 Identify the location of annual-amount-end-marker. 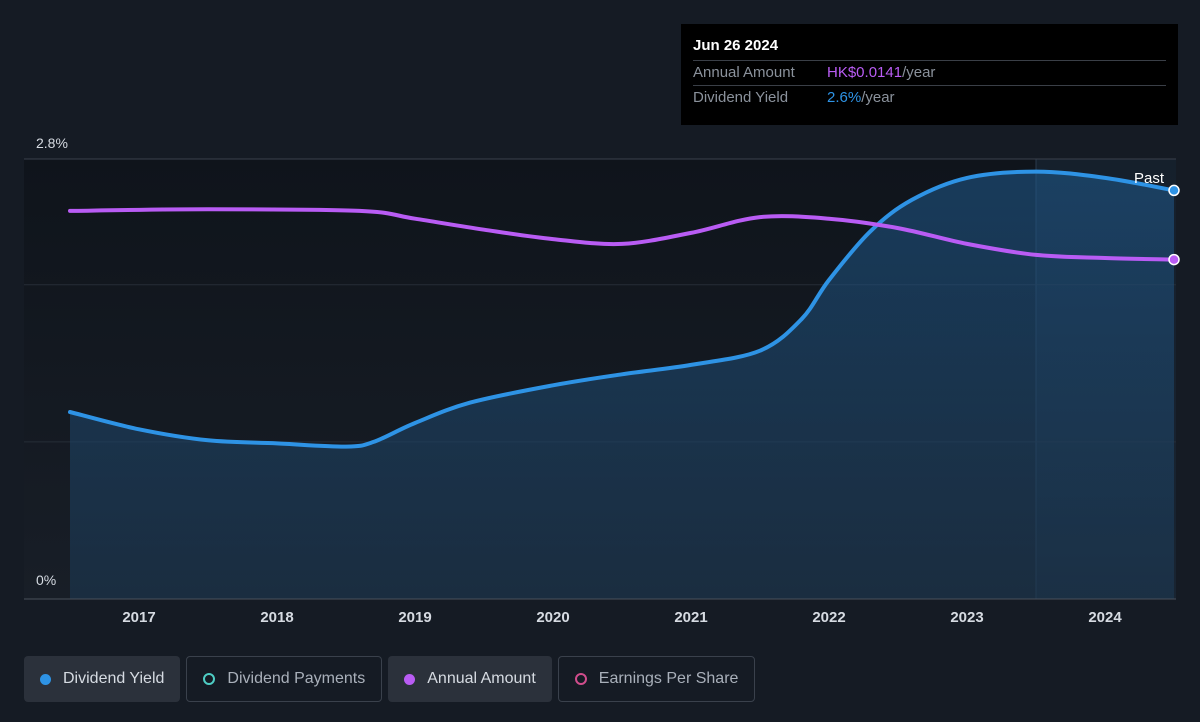
(1174, 259).